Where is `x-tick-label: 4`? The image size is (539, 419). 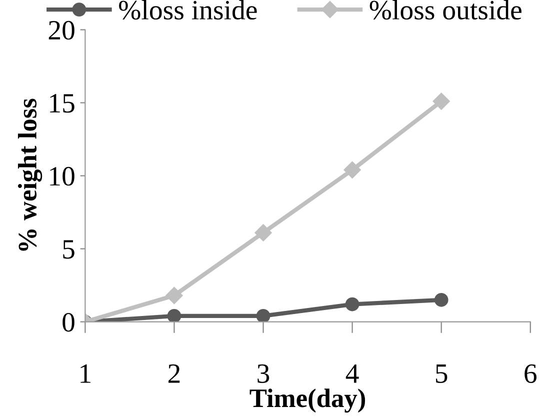 x-tick-label: 4 is located at coordinates (352, 373).